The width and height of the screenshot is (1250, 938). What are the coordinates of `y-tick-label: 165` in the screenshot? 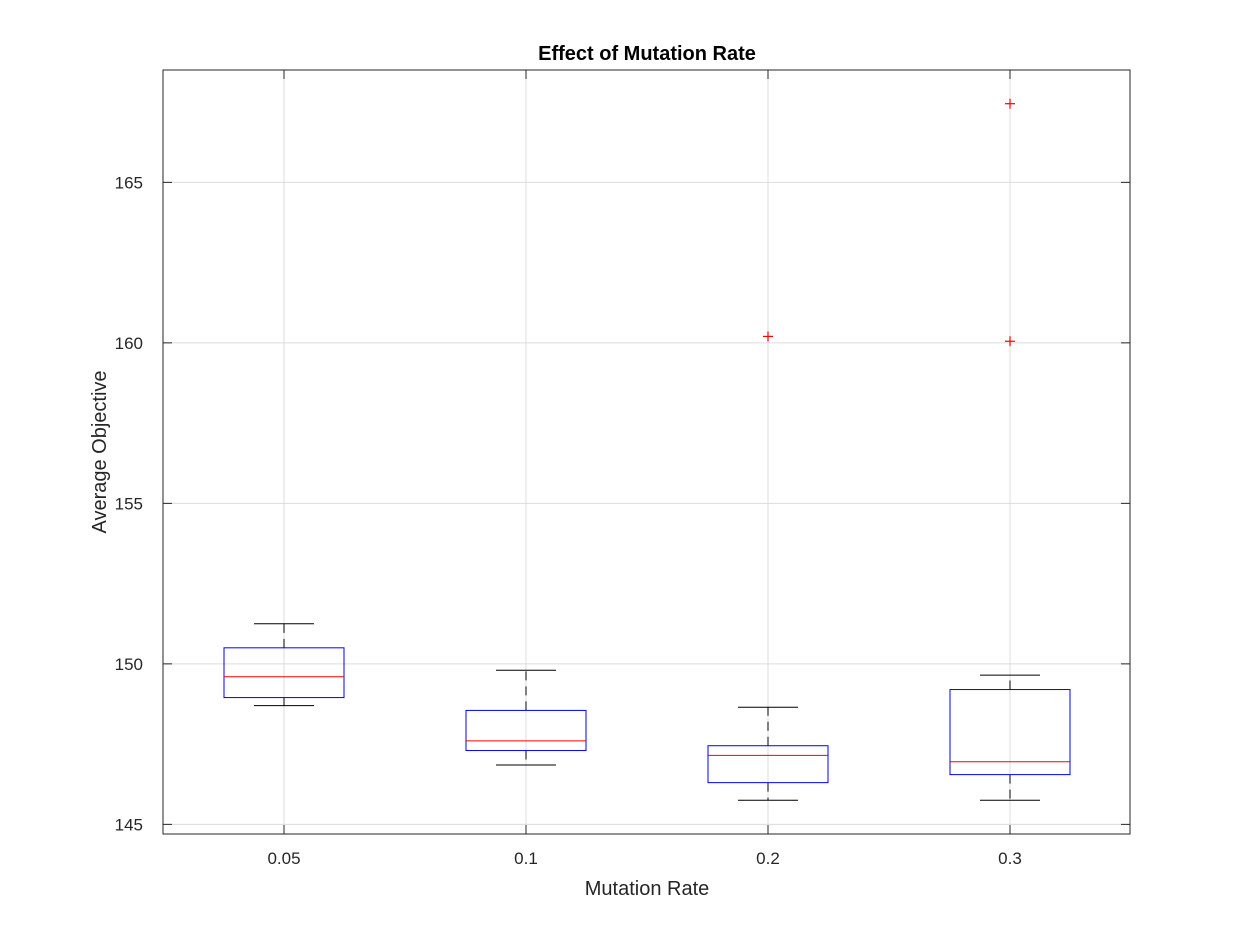 It's located at (129, 182).